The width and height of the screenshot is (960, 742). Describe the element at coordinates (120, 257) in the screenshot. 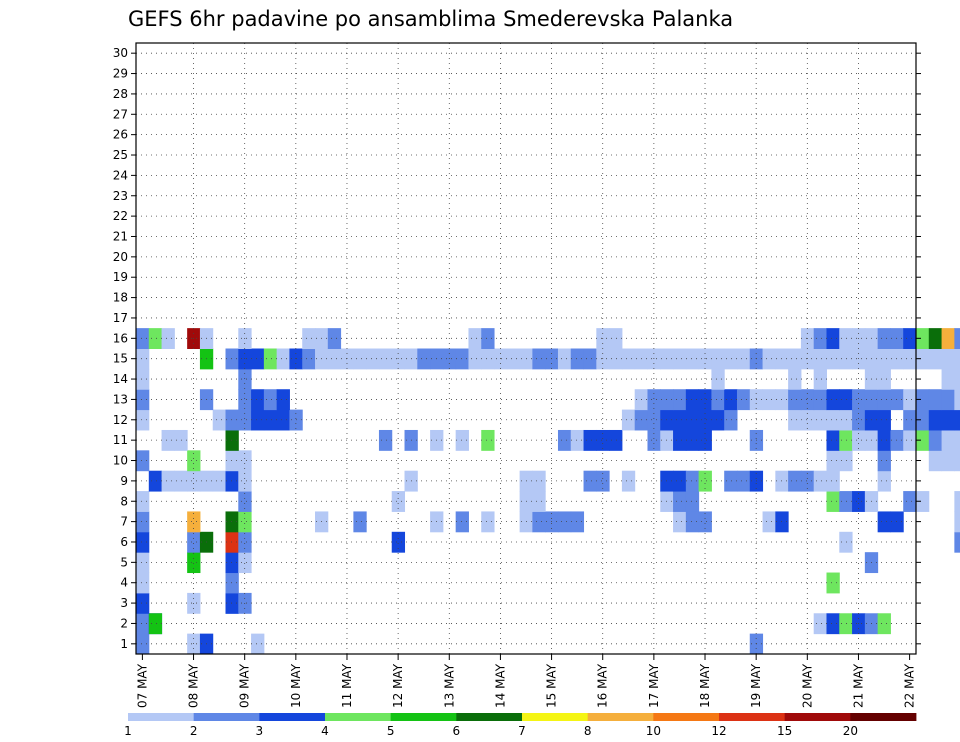

I see `y-tick-label: 20` at that location.